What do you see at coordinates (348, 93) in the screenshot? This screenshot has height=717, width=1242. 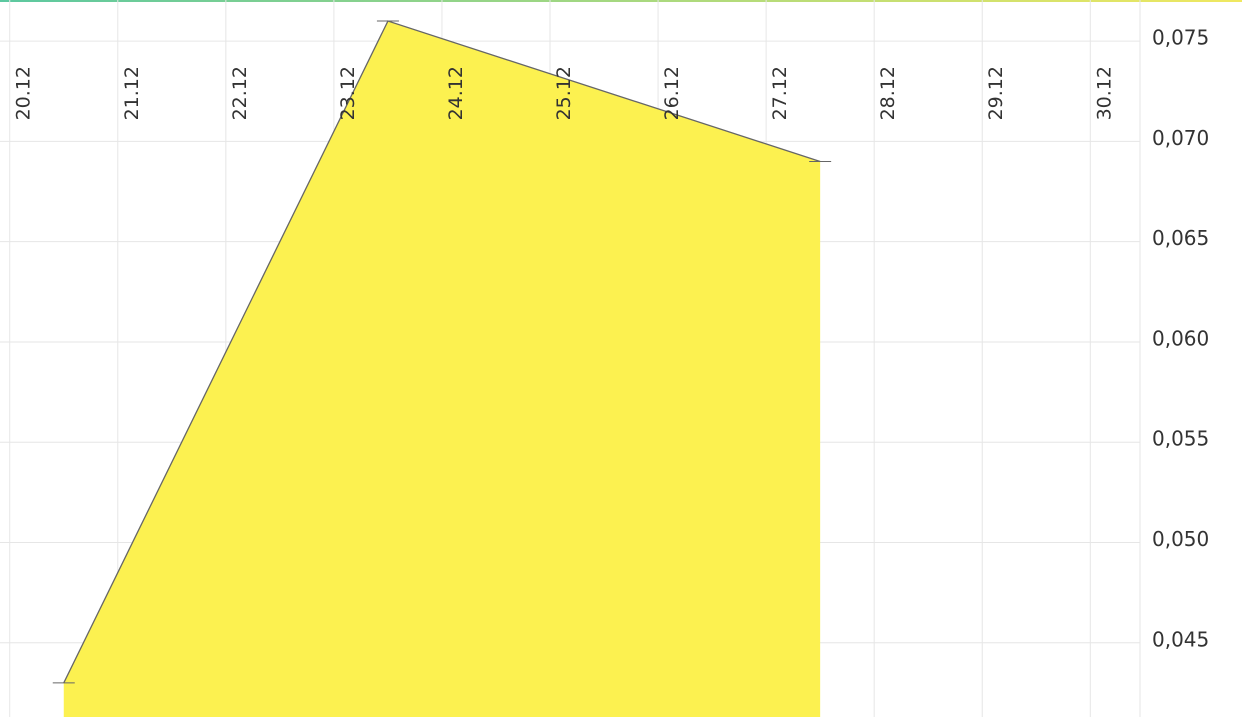 I see `x-tick-label: 23.12` at bounding box center [348, 93].